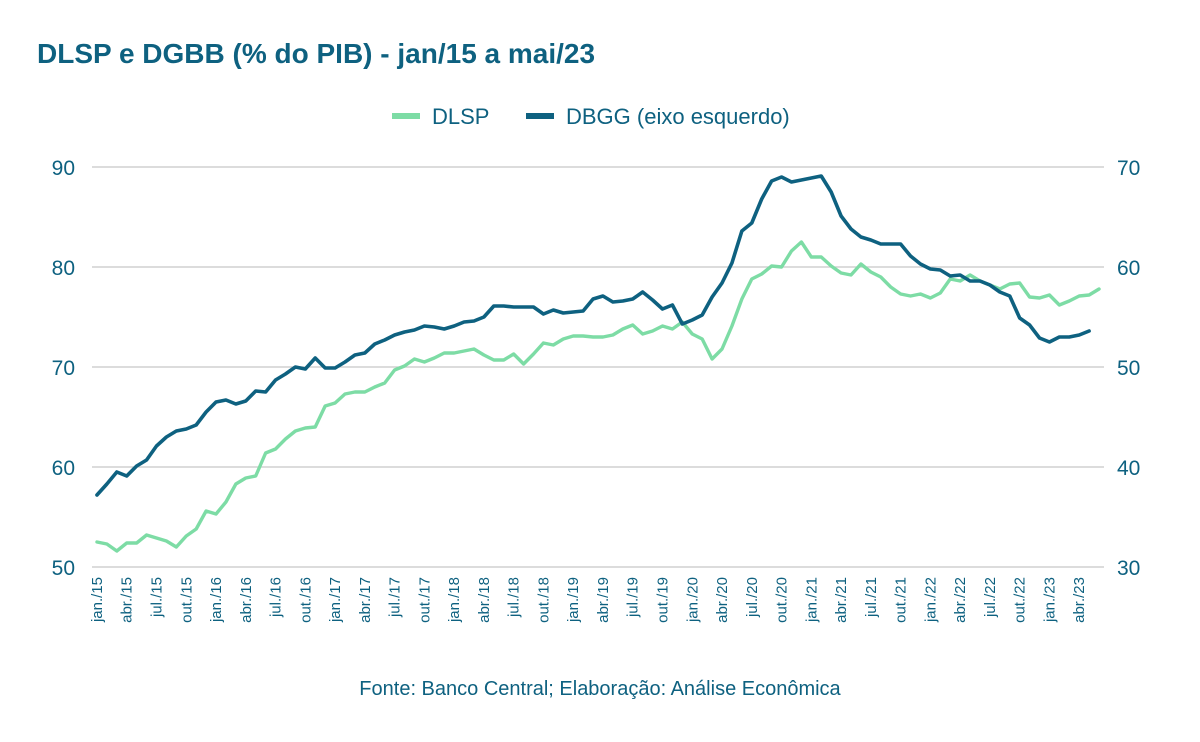 The width and height of the screenshot is (1200, 742). I want to click on x-axis-tick-label: jul./16, so click(276, 597).